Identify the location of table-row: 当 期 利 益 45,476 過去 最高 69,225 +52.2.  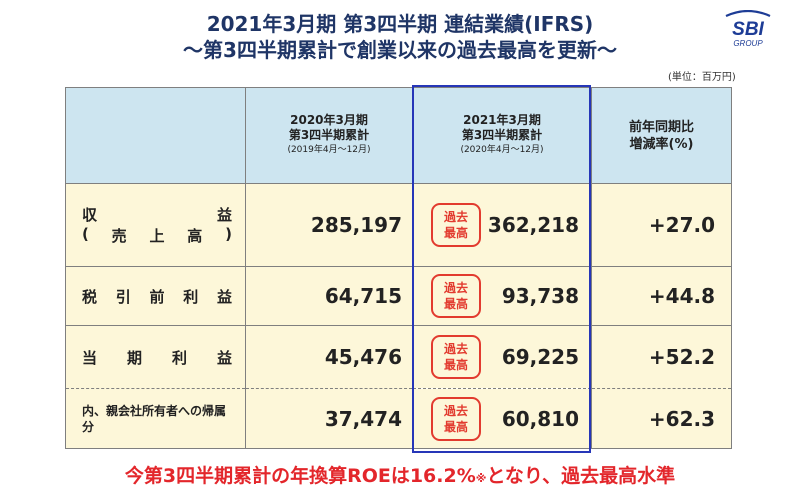
(398, 357).